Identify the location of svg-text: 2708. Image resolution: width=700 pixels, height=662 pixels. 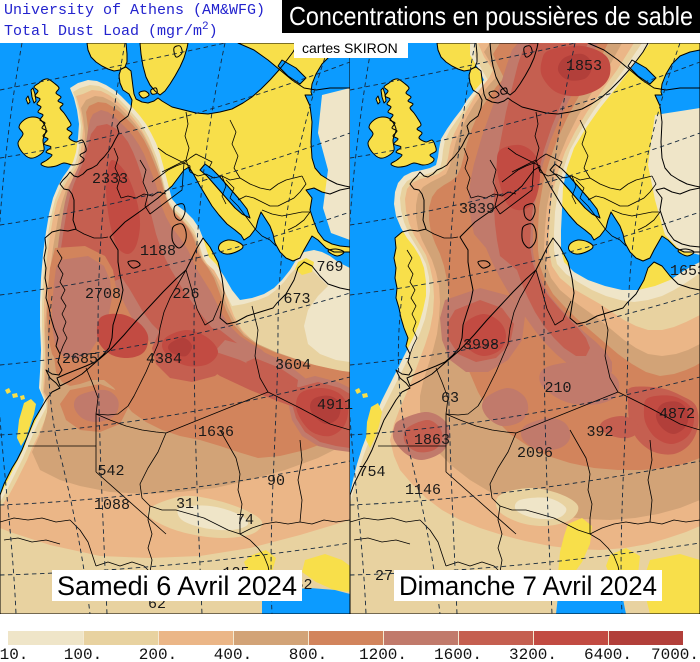
(103, 294).